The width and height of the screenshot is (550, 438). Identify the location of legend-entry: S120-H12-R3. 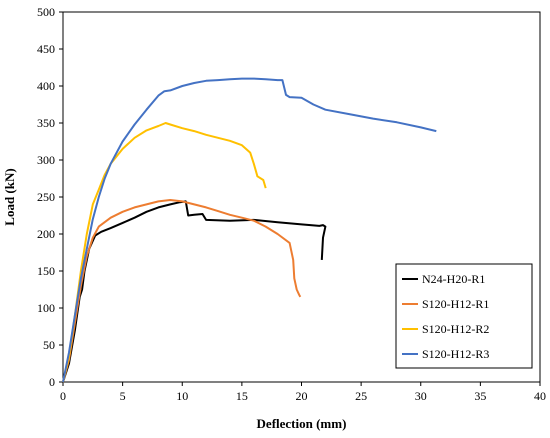
(455, 354).